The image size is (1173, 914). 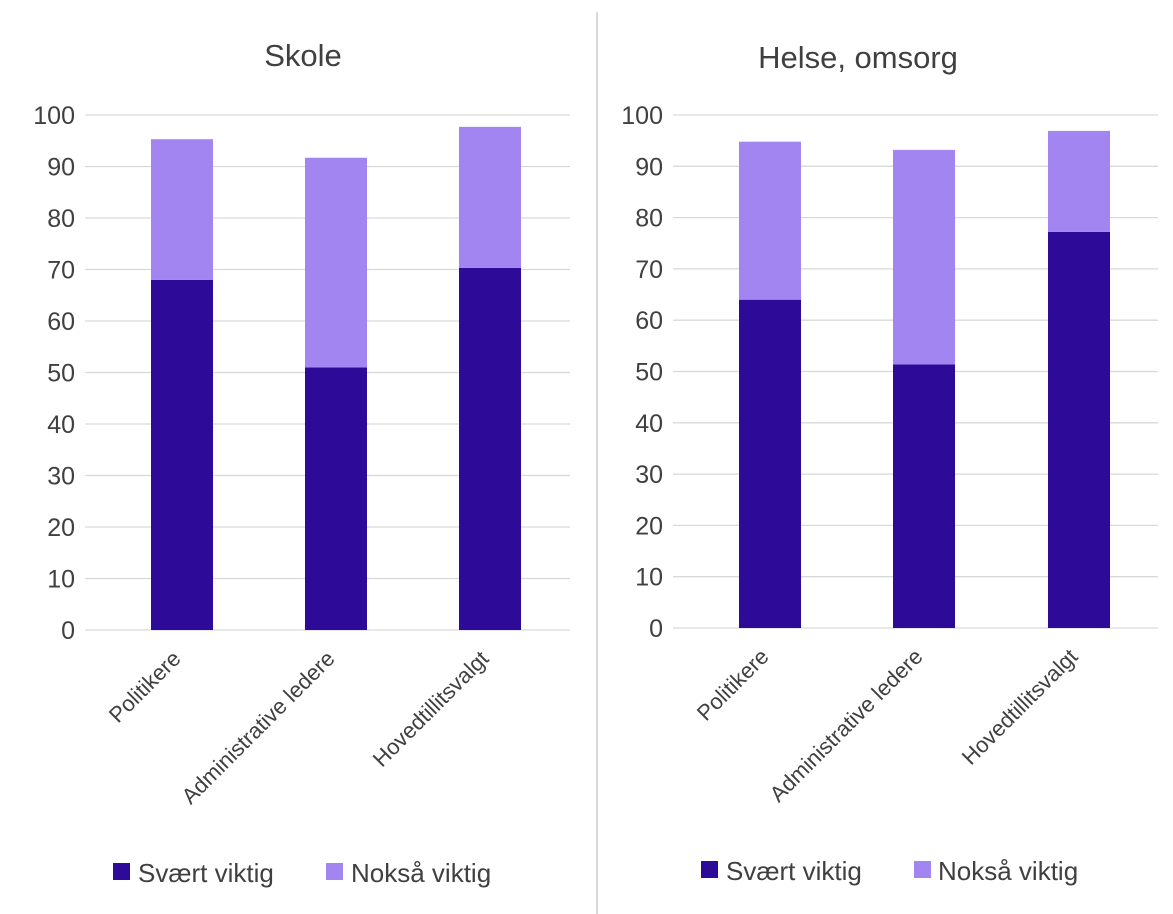 I want to click on panel-divider, so click(x=597, y=463).